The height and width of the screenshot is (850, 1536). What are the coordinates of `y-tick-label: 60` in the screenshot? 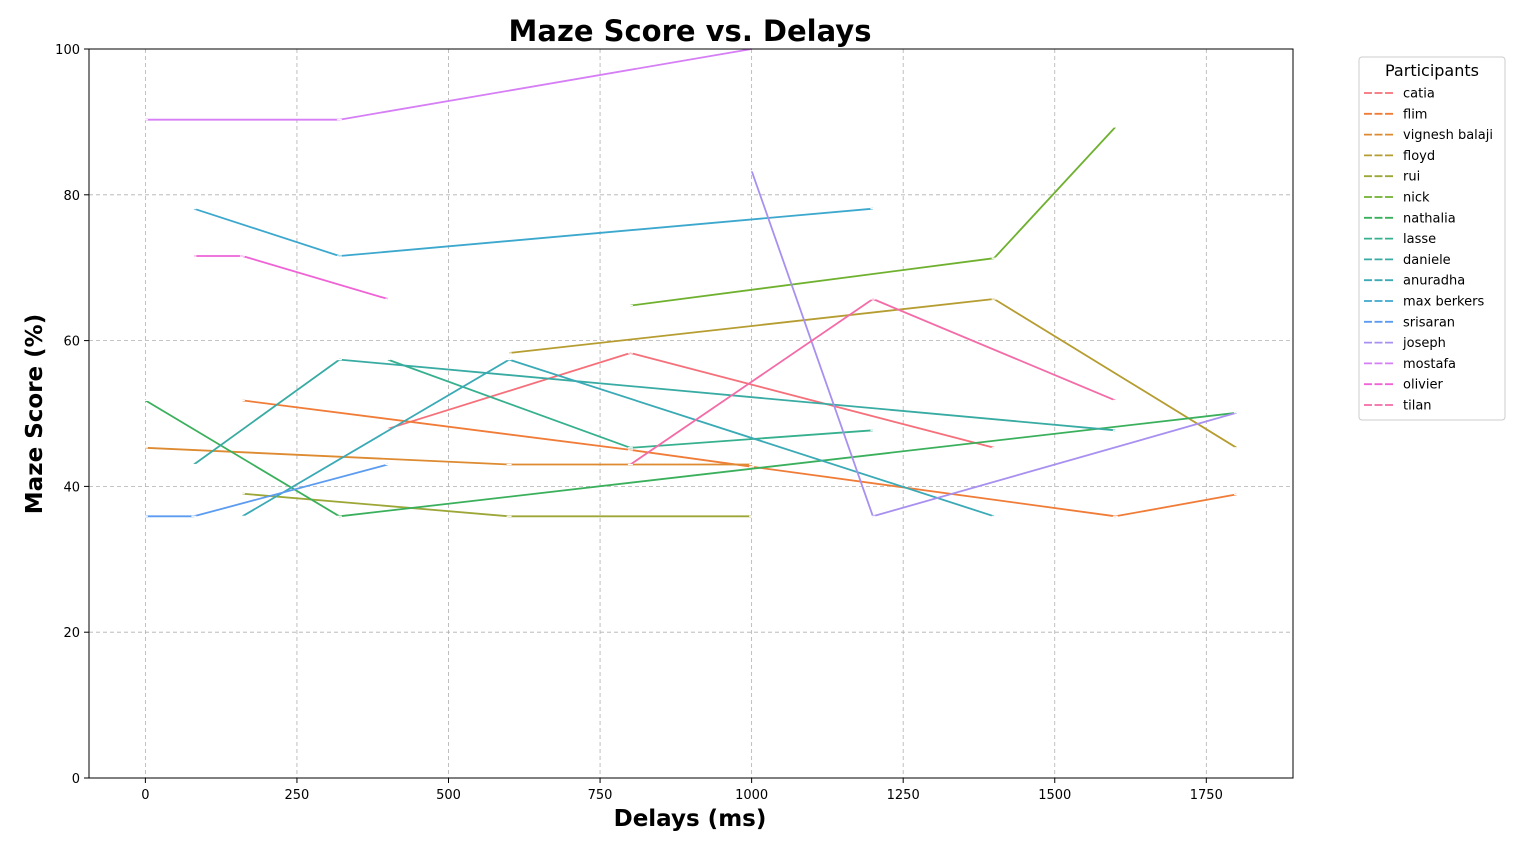 It's located at (71, 342).